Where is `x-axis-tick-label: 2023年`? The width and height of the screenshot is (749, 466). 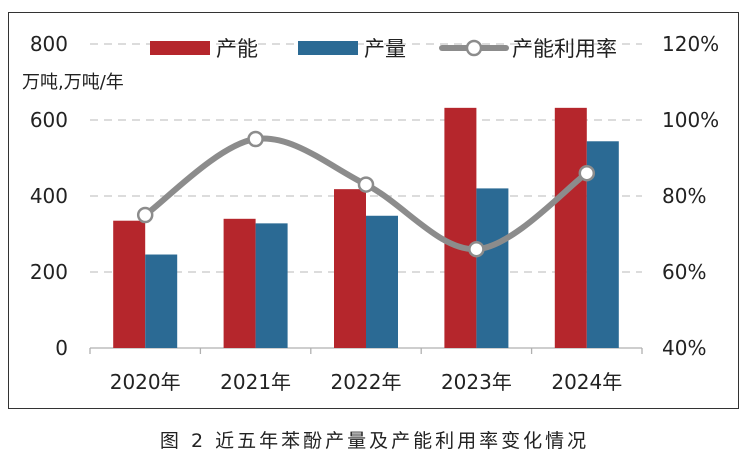
x-axis-tick-label: 2023年 is located at coordinates (476, 382).